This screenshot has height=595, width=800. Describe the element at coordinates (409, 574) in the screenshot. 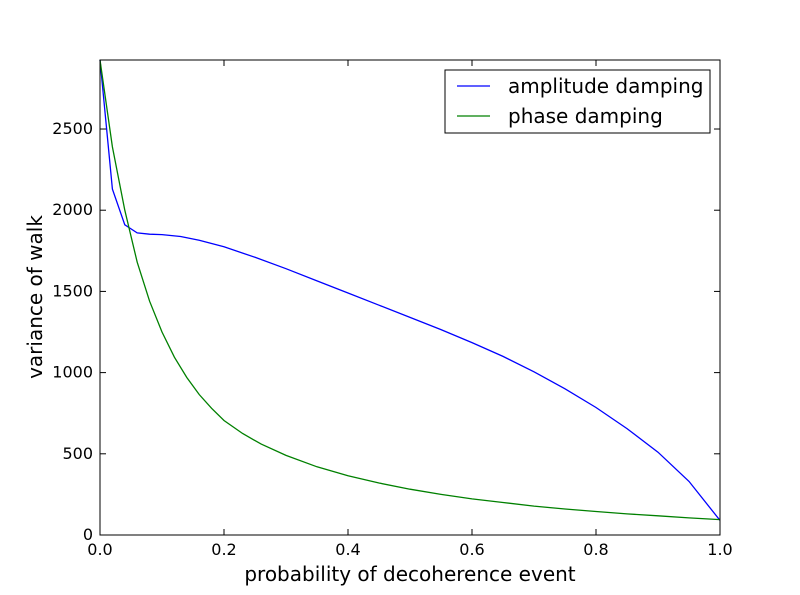

I see `x-axis-label: probability of decoherence event` at that location.